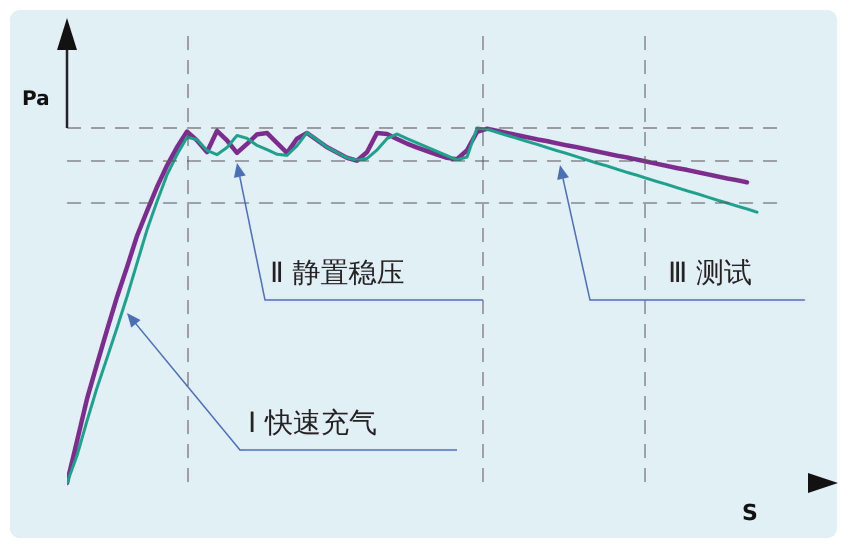  What do you see at coordinates (313, 422) in the screenshot?
I see `annotation: Ⅰ 快速充气` at bounding box center [313, 422].